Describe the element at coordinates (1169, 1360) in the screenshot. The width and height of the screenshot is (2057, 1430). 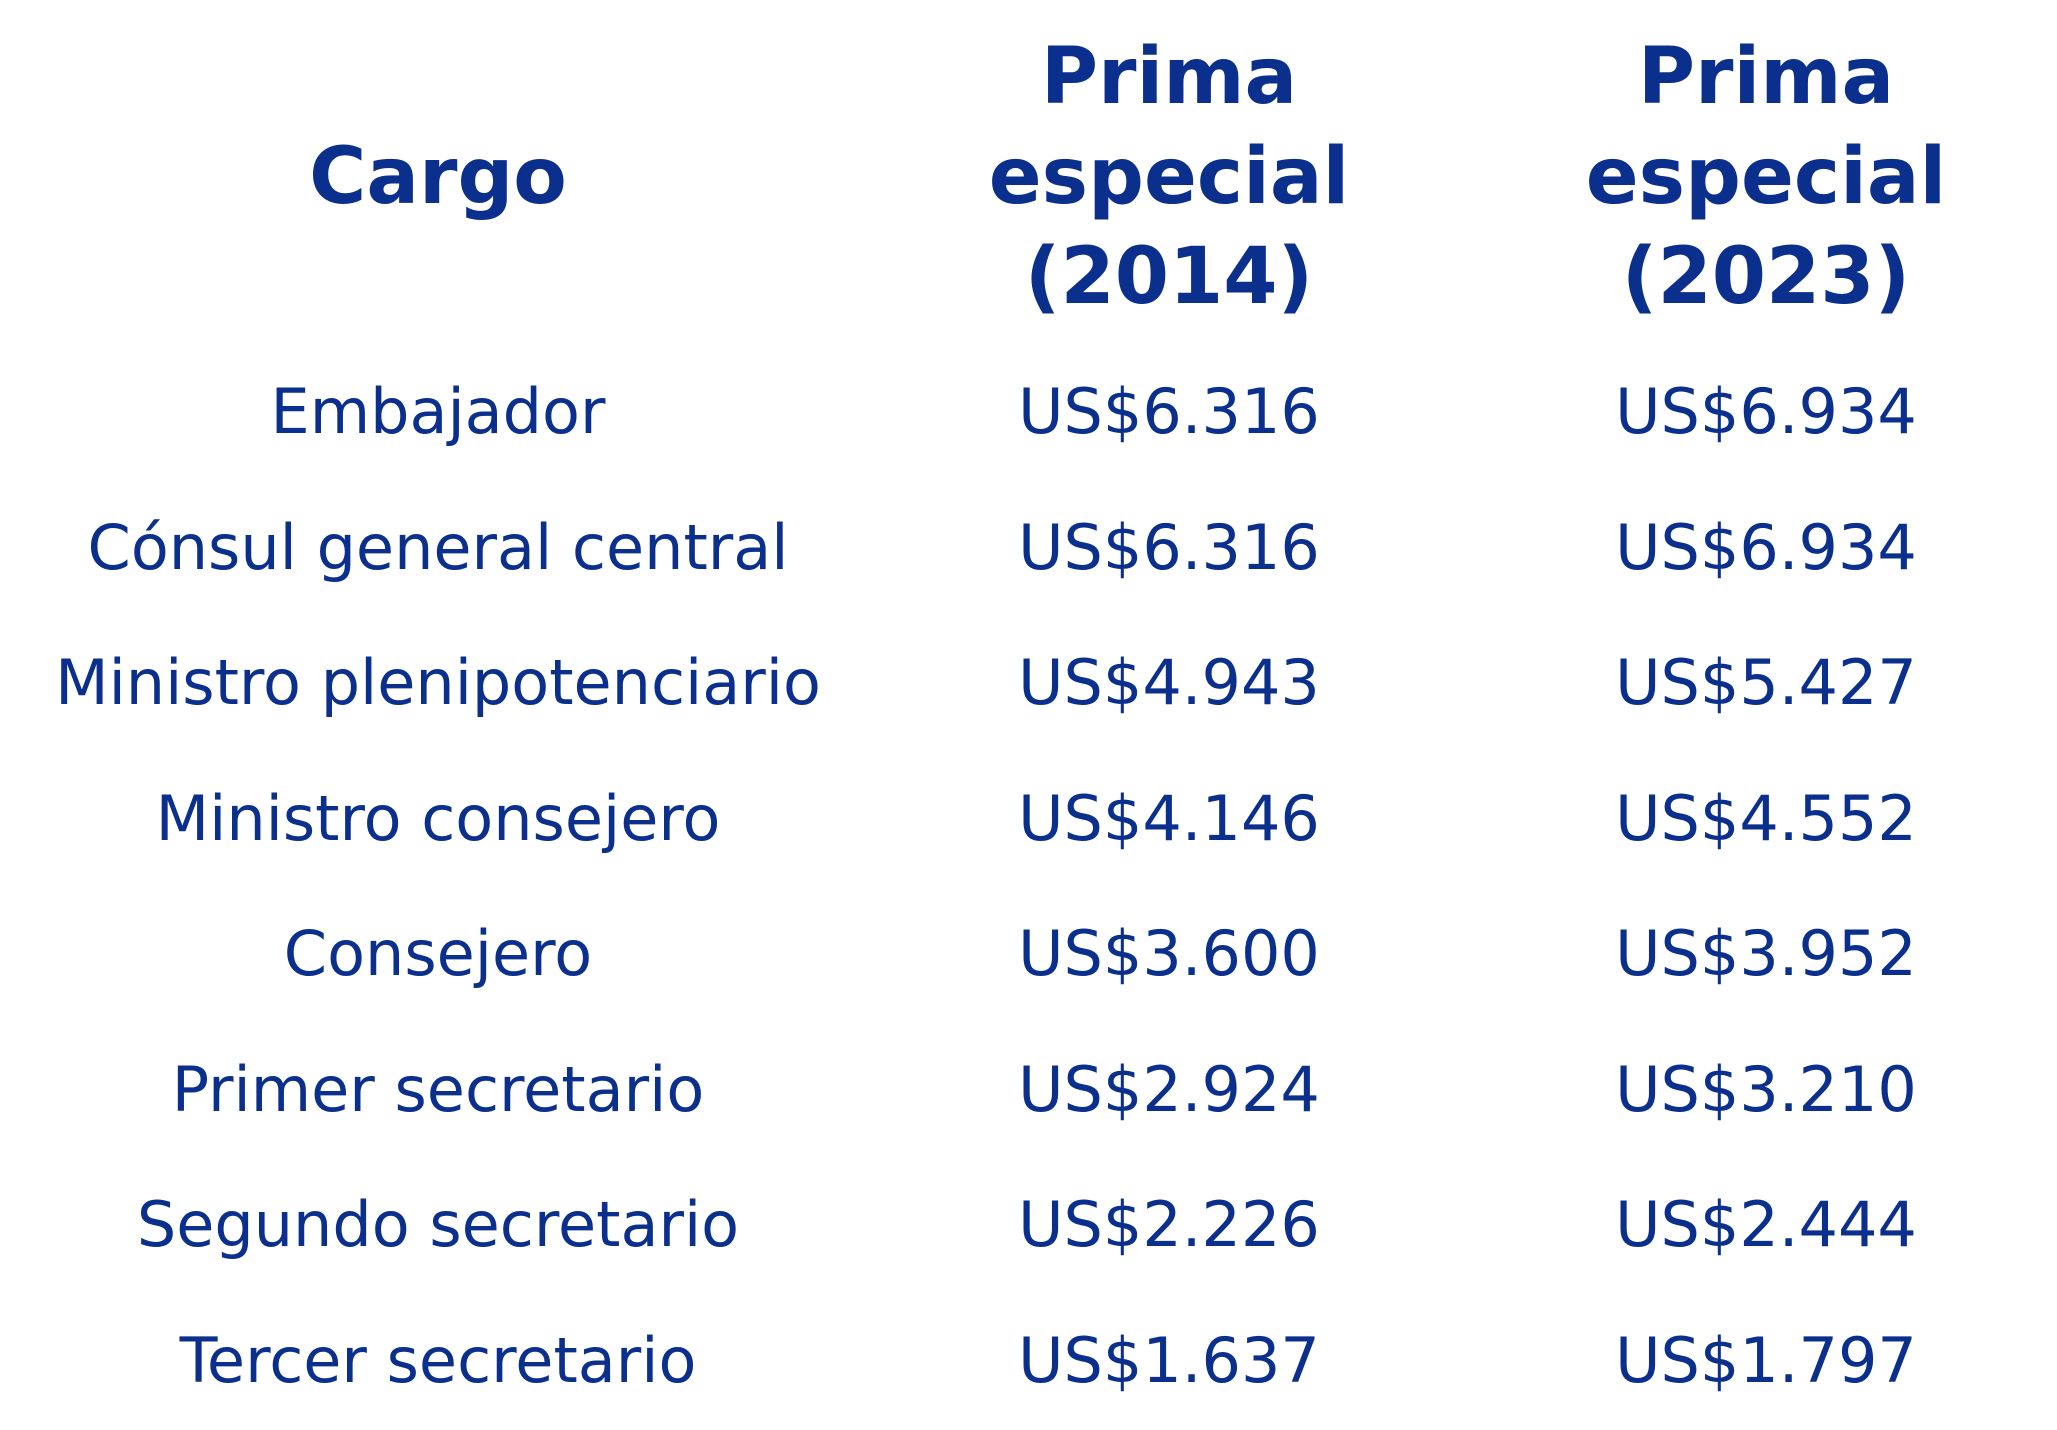
I see `cell-value: US$1.637` at that location.